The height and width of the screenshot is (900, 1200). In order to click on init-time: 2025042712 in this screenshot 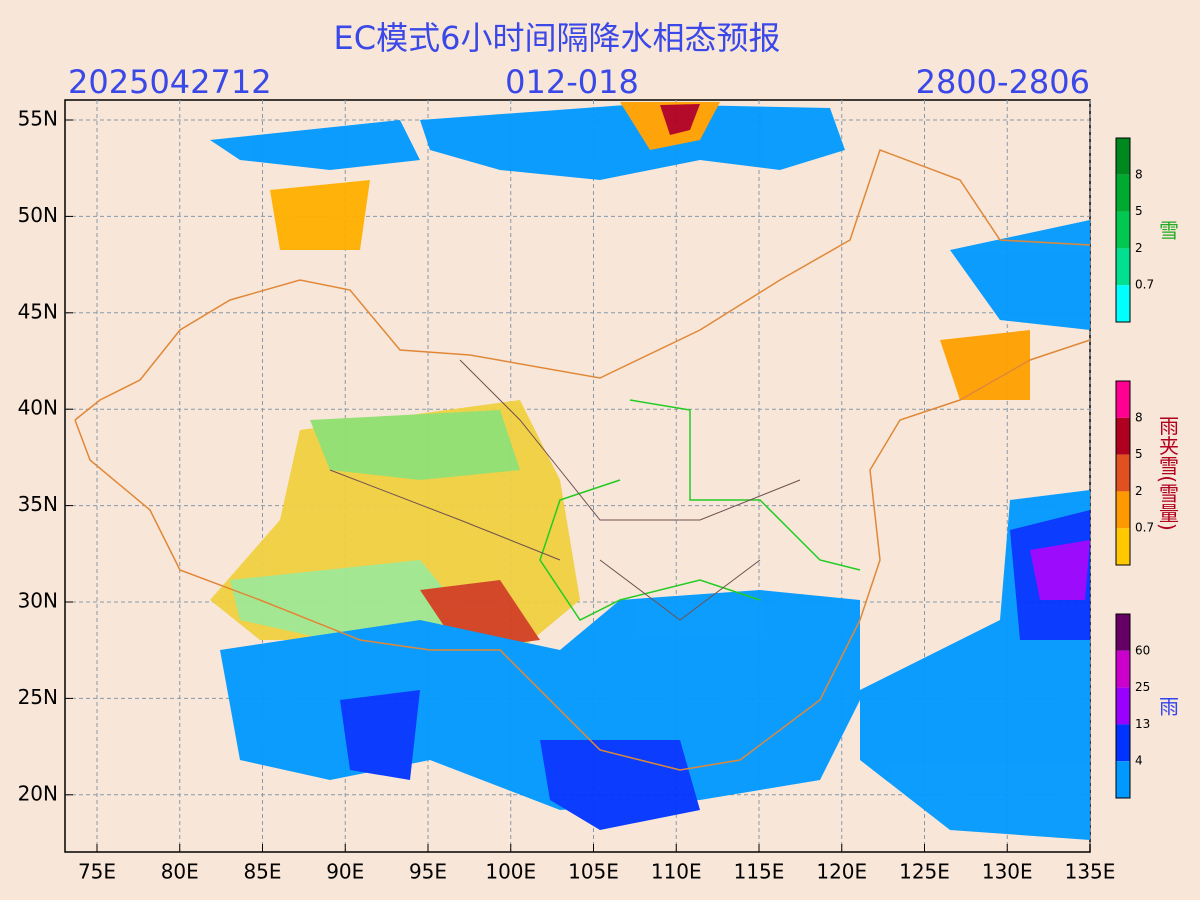, I will do `click(170, 82)`.